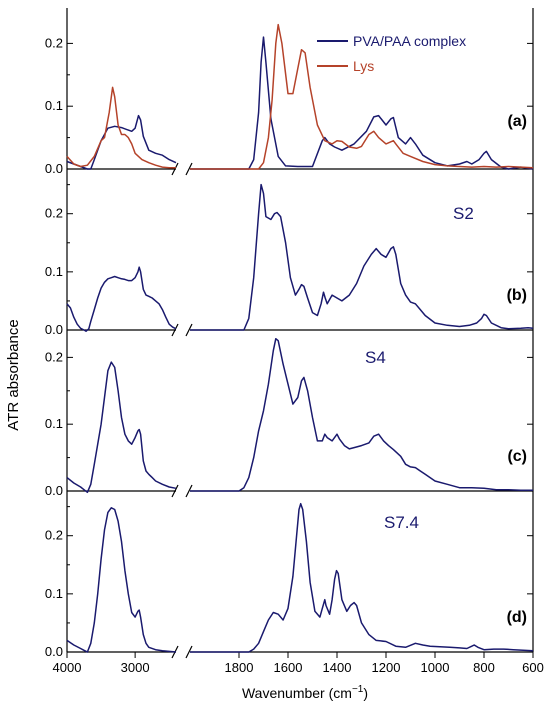 The width and height of the screenshot is (550, 709). What do you see at coordinates (363, 66) in the screenshot?
I see `legend-label-2: Lys` at bounding box center [363, 66].